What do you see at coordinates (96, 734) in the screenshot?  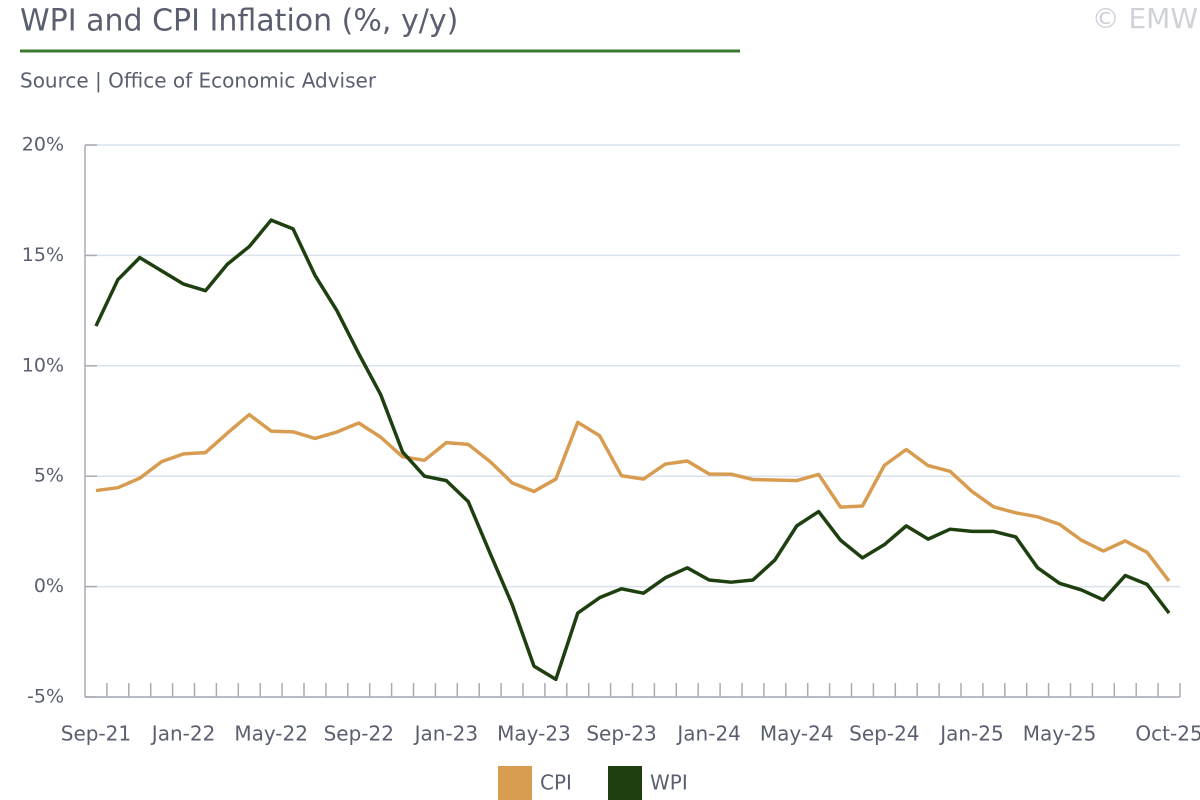 I see `x-tick-label: Sep-21` at bounding box center [96, 734].